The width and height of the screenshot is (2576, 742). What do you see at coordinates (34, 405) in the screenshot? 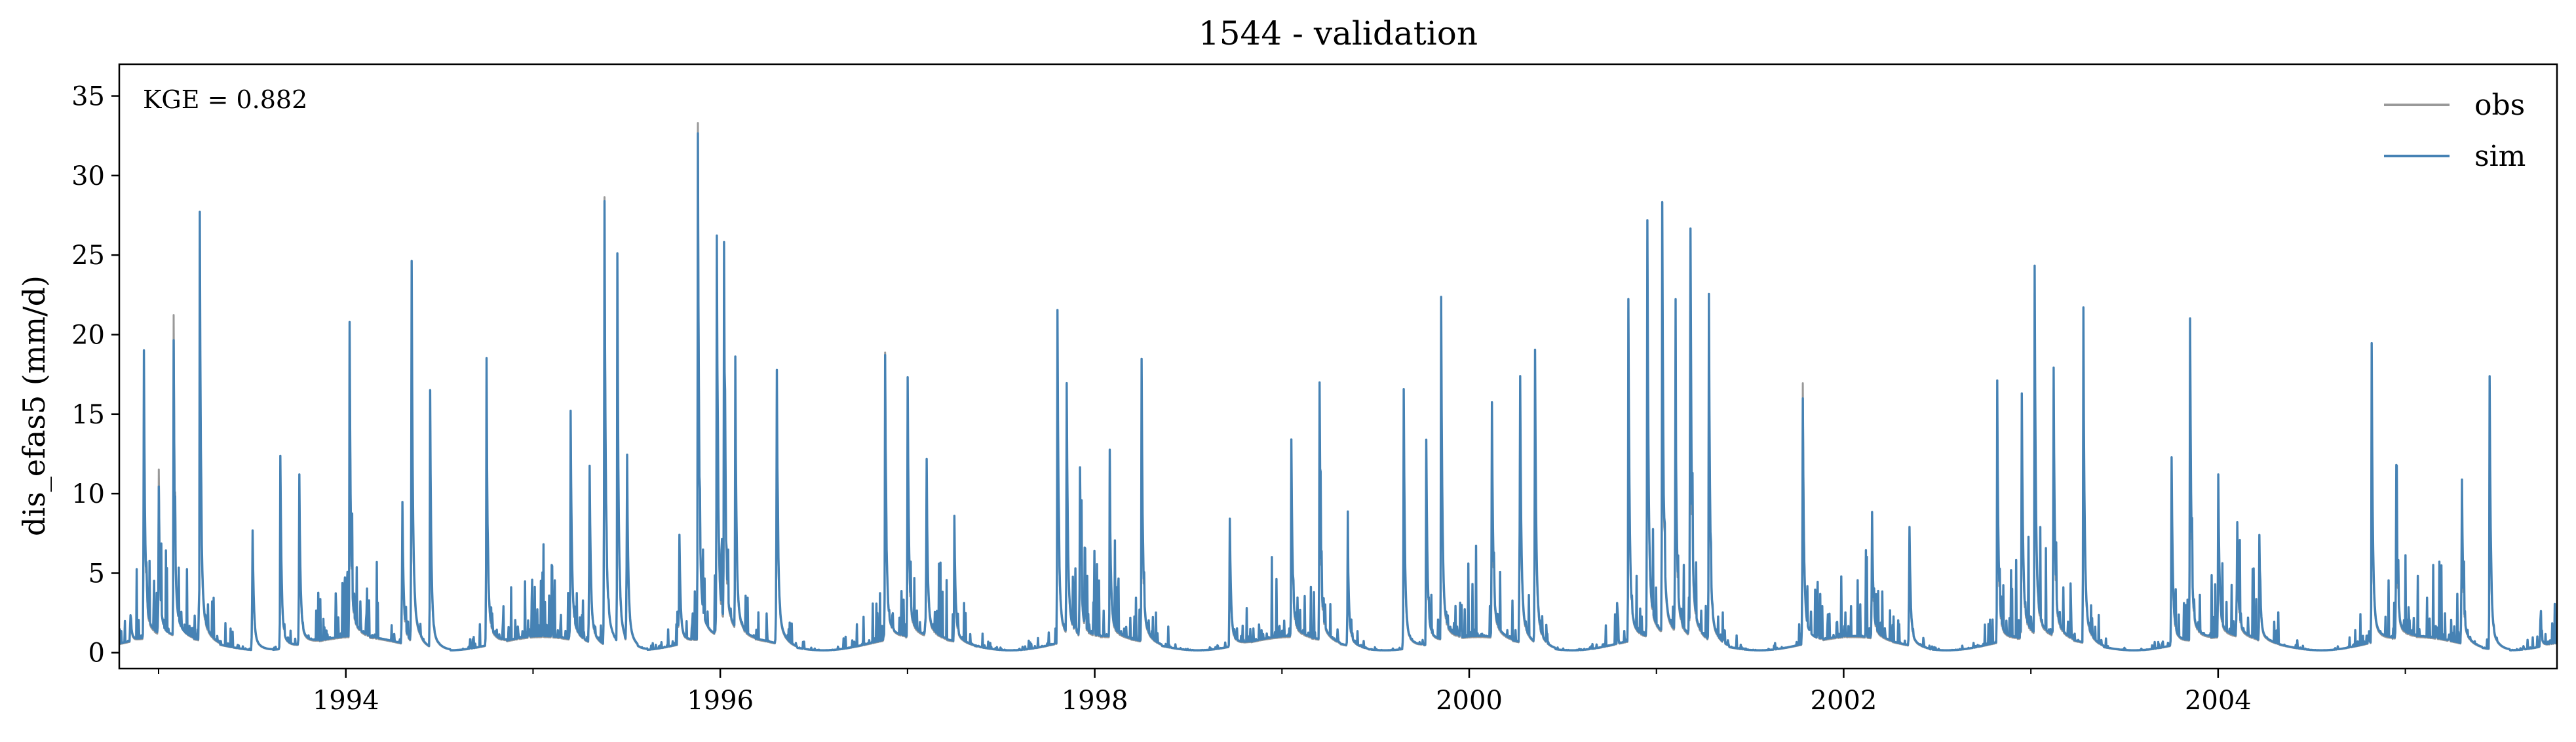
I see `y-axis-label: dis_efas5 (mm/d)` at bounding box center [34, 405].